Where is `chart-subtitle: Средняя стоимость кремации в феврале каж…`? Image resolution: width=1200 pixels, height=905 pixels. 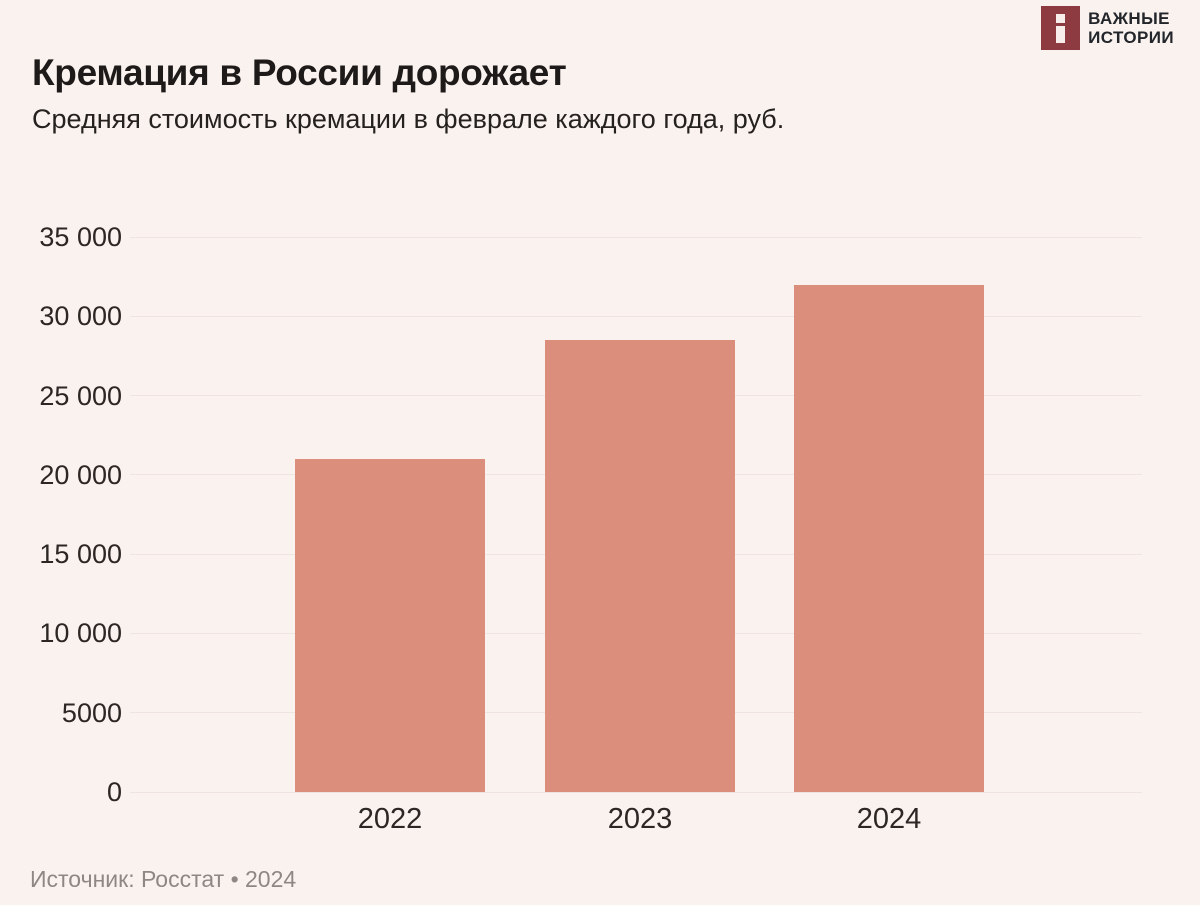
chart-subtitle: Средняя стоимость кремации в феврале каж… is located at coordinates (408, 119).